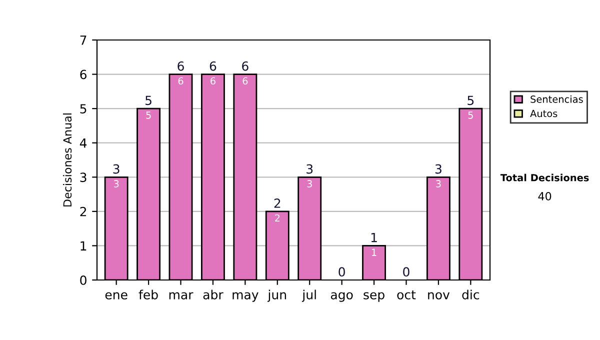 This screenshot has width=600, height=340. What do you see at coordinates (544, 114) in the screenshot?
I see `legend-label: Autos` at bounding box center [544, 114].